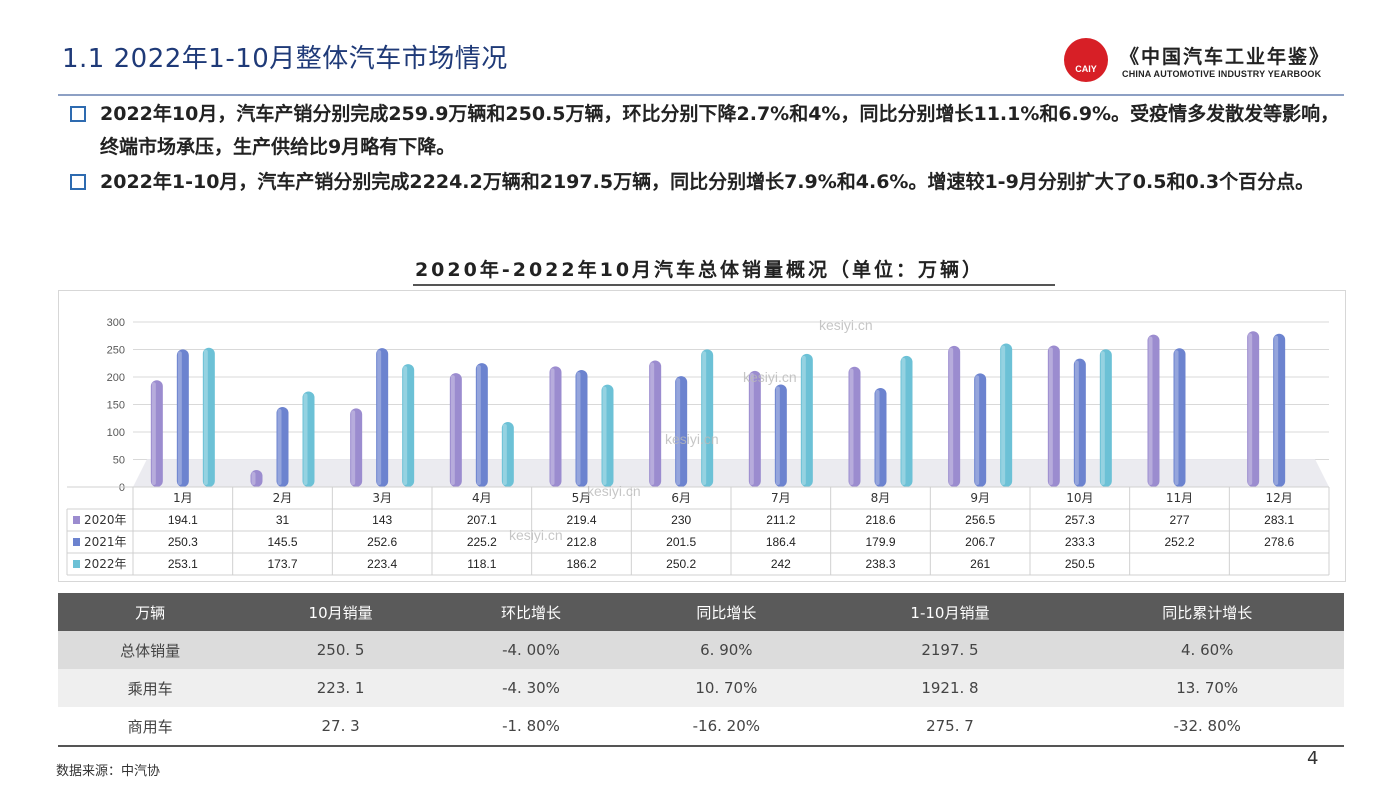 This screenshot has height=787, width=1399. I want to click on chart-floor, so click(731, 473).